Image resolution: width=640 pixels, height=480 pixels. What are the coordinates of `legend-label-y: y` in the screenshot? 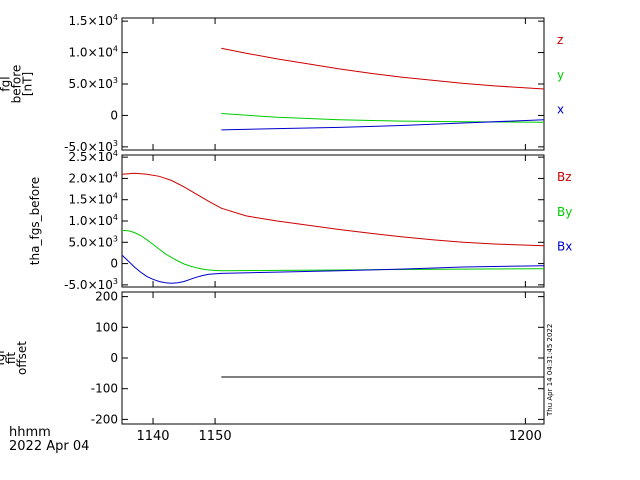 It's located at (560, 75).